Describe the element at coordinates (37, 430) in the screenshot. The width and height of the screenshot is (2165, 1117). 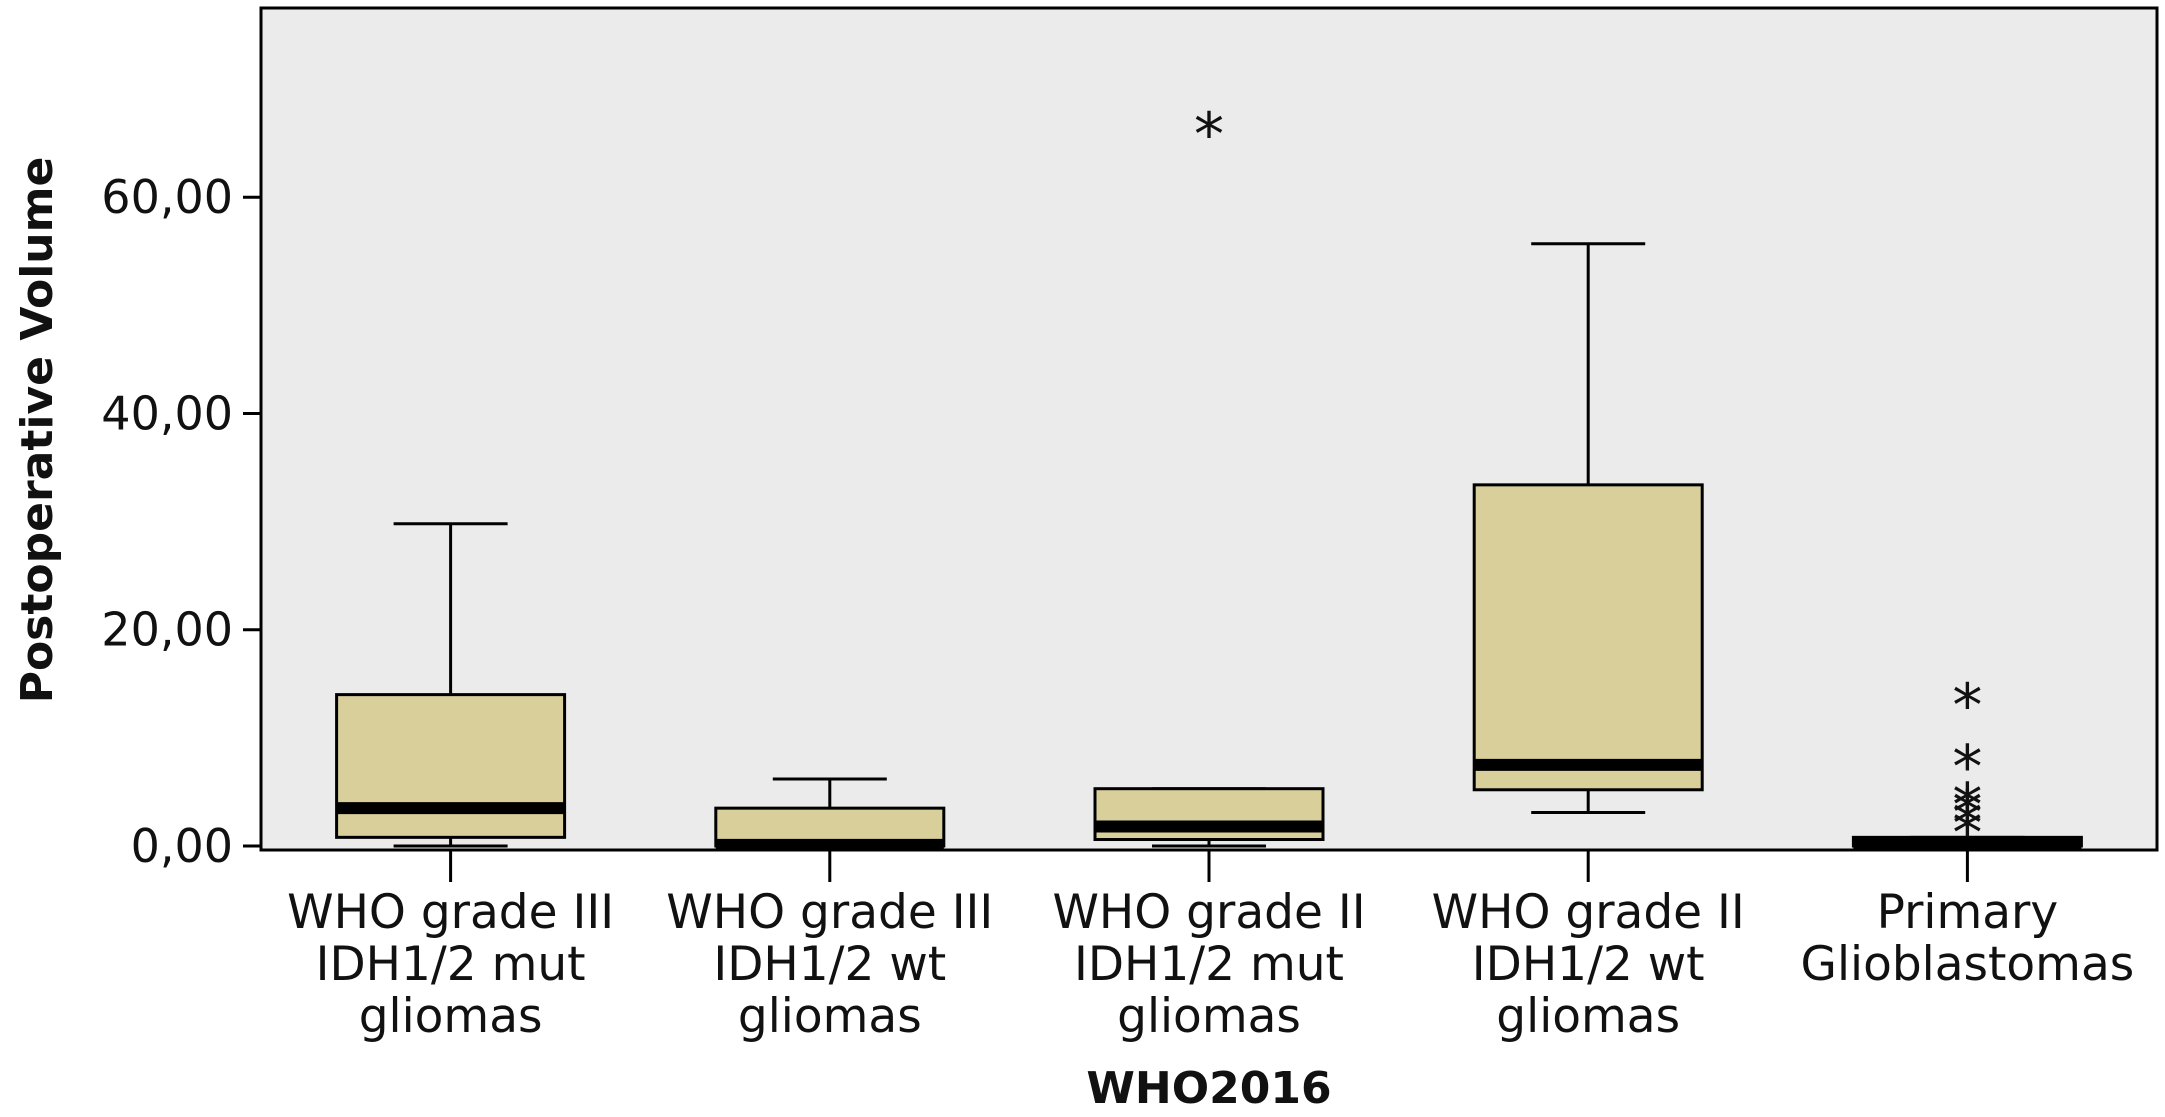
I see `y-axis-title: Postoperative Volume` at that location.